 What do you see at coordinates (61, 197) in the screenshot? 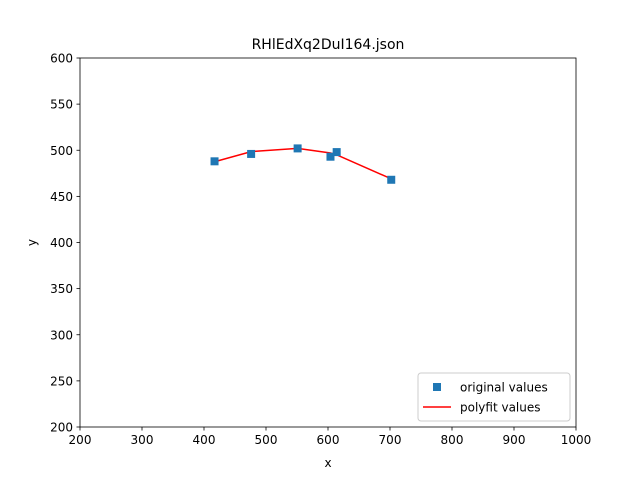
I see `y-tick-label: 450` at bounding box center [61, 197].